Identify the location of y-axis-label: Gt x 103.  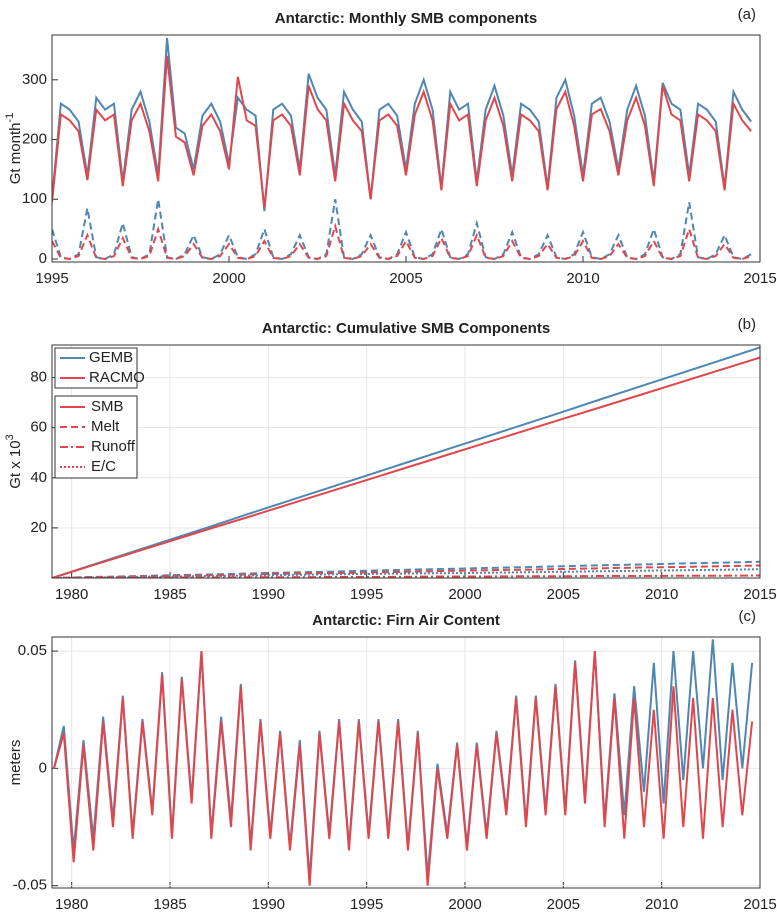
(14, 461).